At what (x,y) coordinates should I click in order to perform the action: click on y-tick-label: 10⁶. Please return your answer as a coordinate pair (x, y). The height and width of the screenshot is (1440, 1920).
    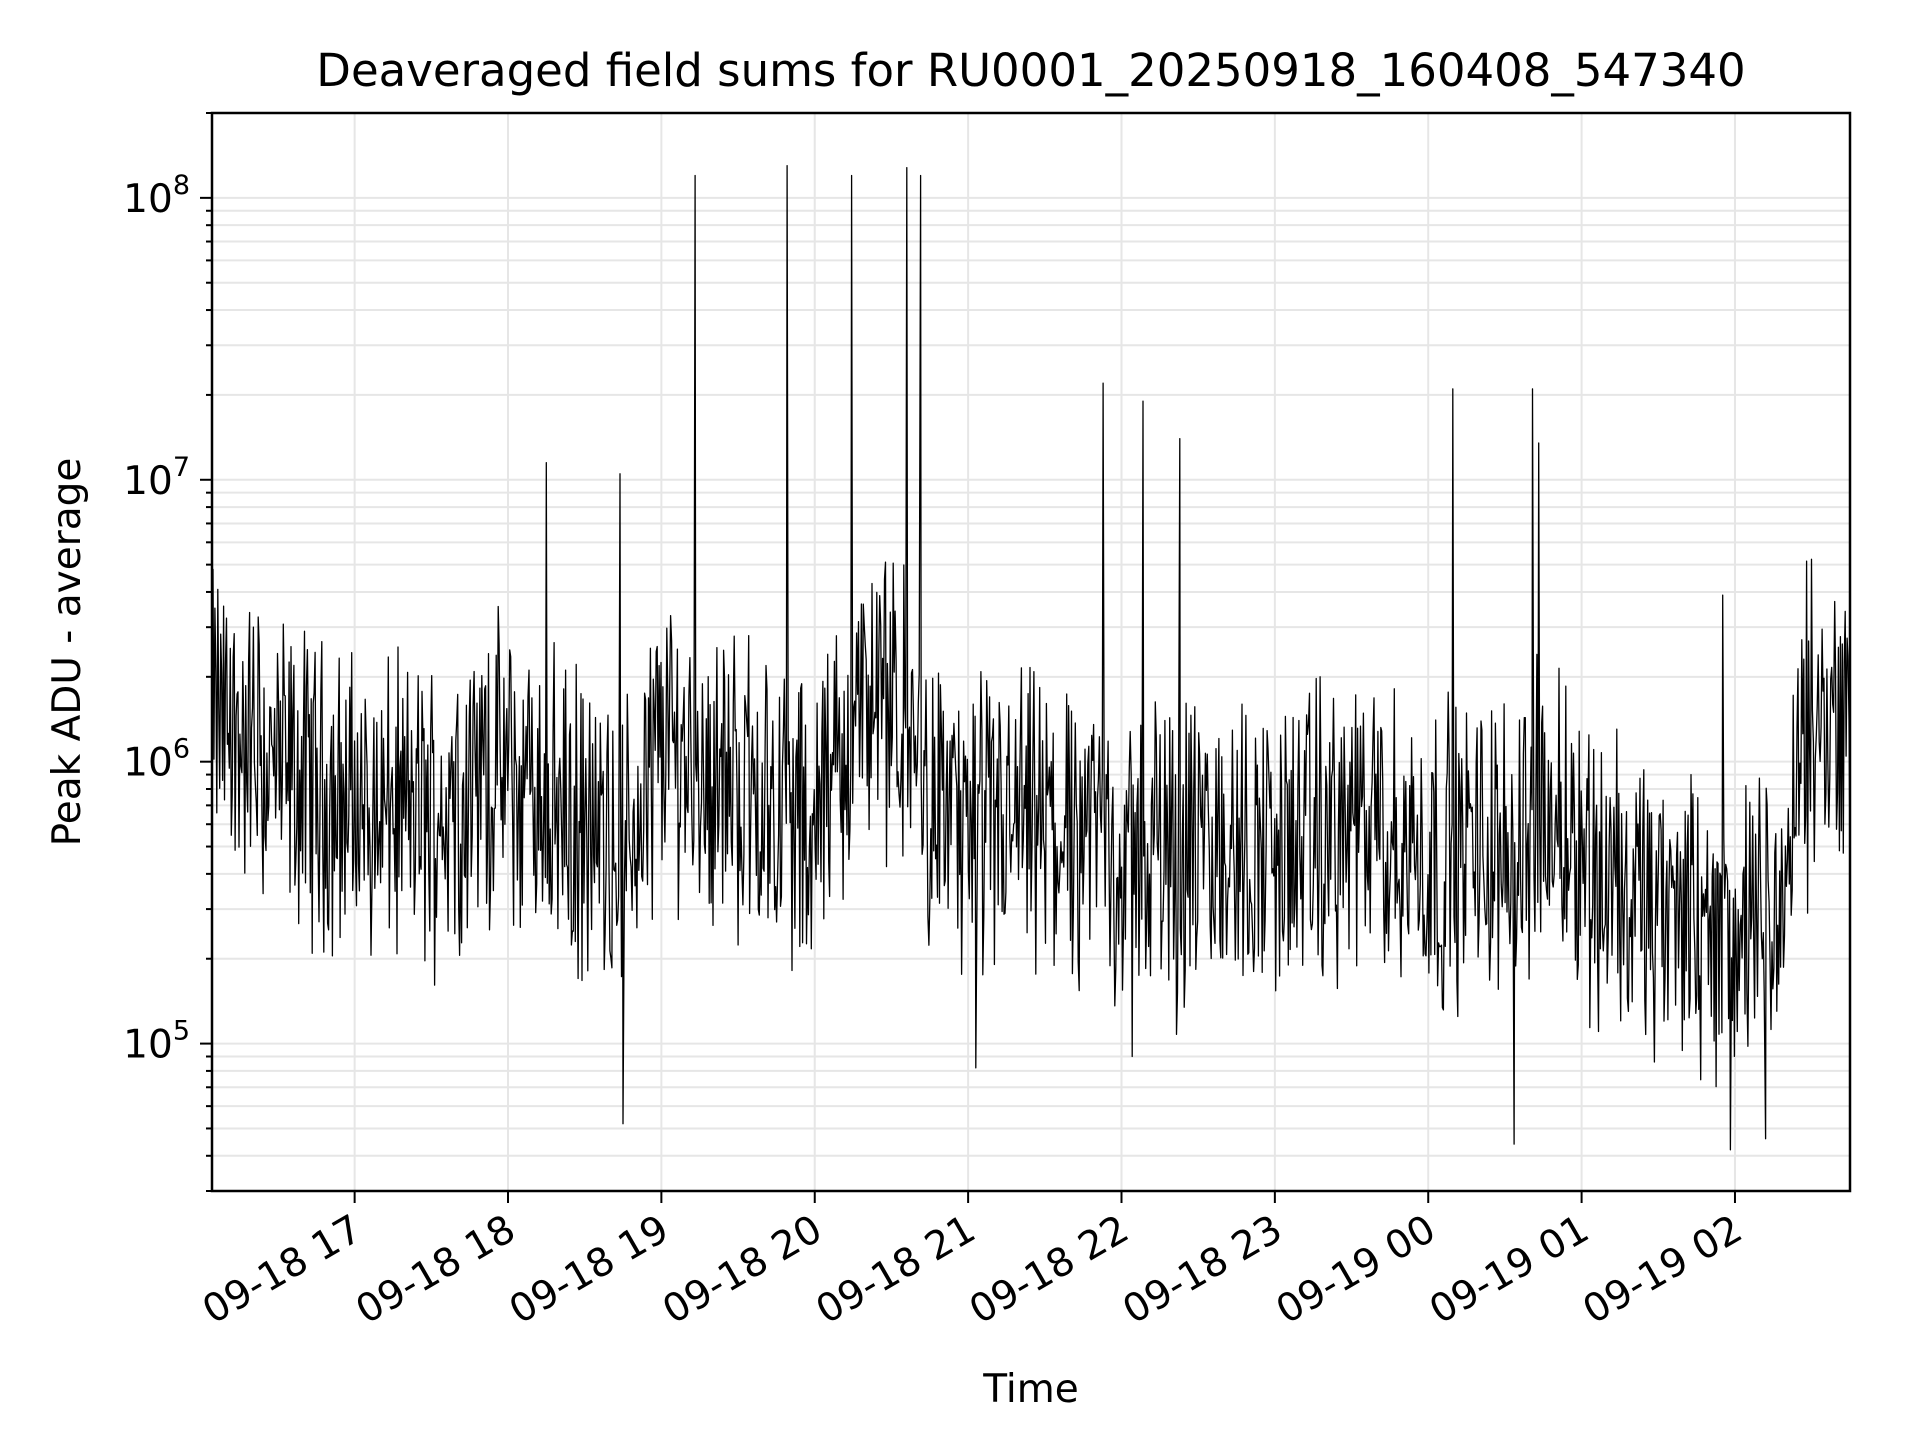
    Looking at the image, I should click on (156, 760).